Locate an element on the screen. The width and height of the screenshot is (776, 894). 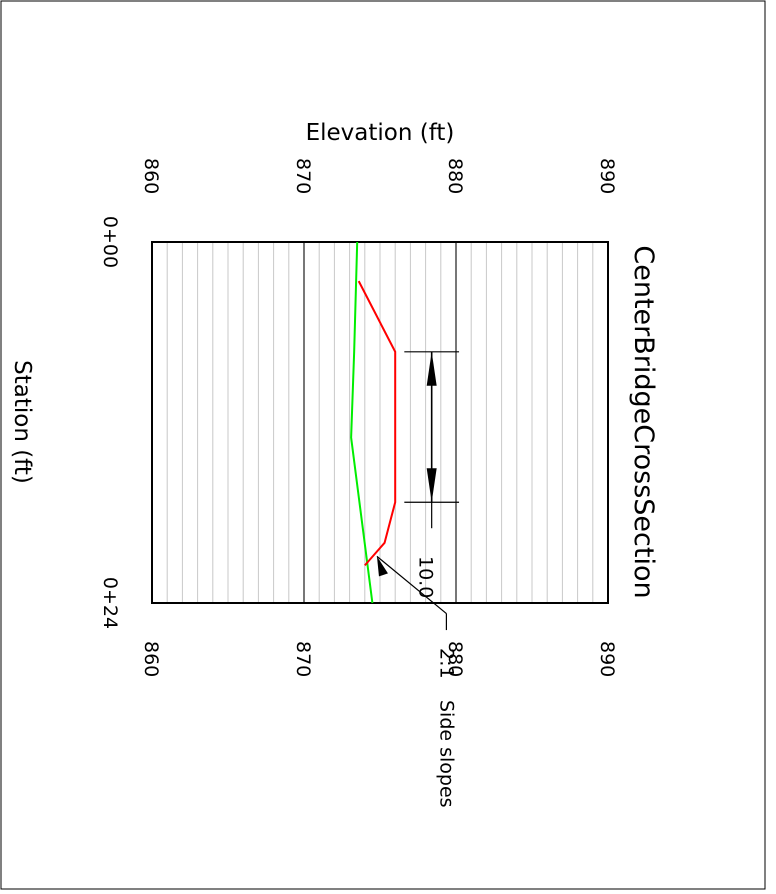
elevation-tick-label-top: 880 is located at coordinates (455, 176).